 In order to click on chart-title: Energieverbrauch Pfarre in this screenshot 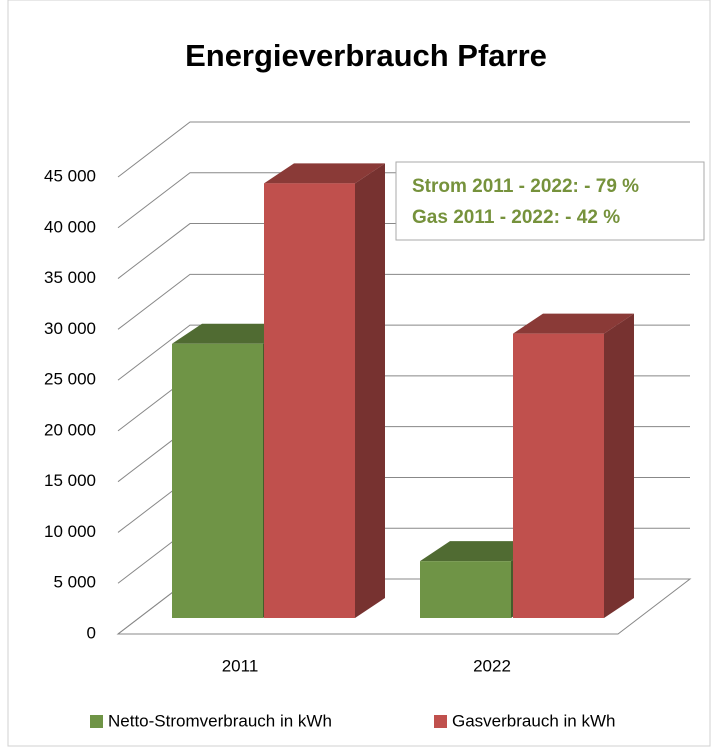, I will do `click(366, 55)`.